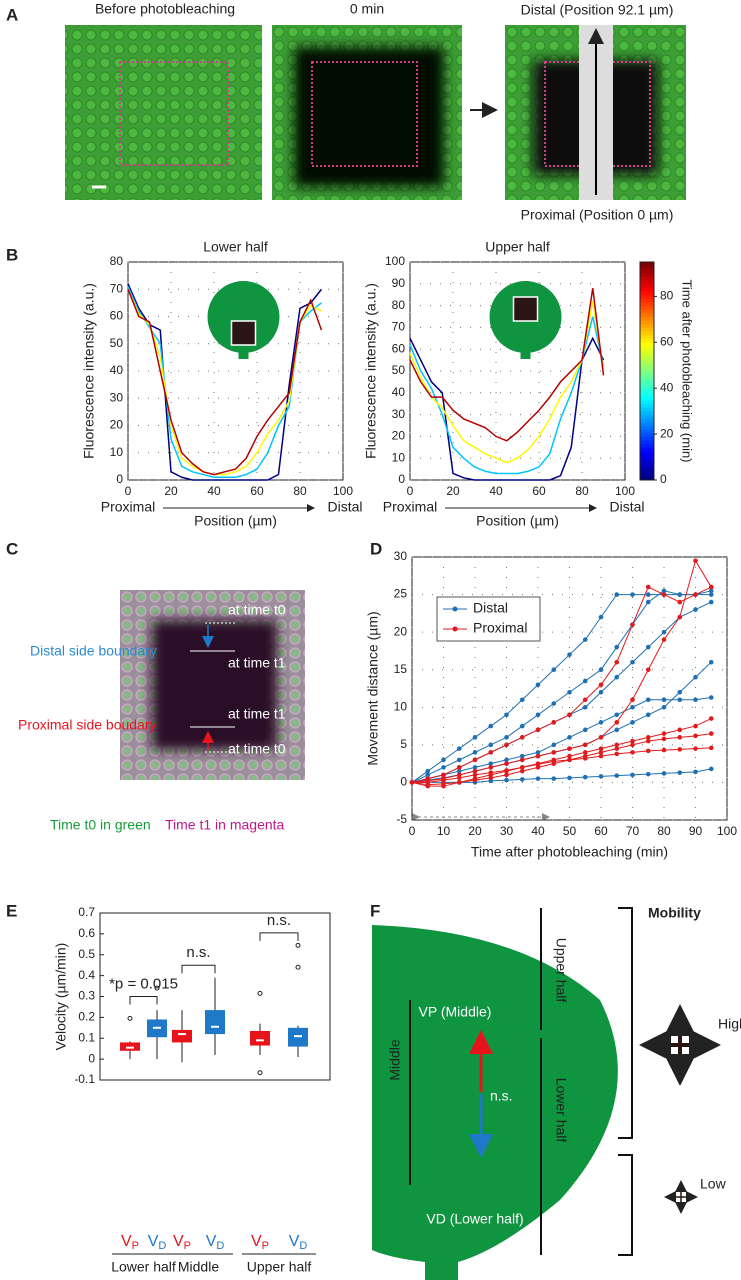 The height and width of the screenshot is (1280, 741). Describe the element at coordinates (401, 669) in the screenshot. I see `y-tick-label: 15` at that location.